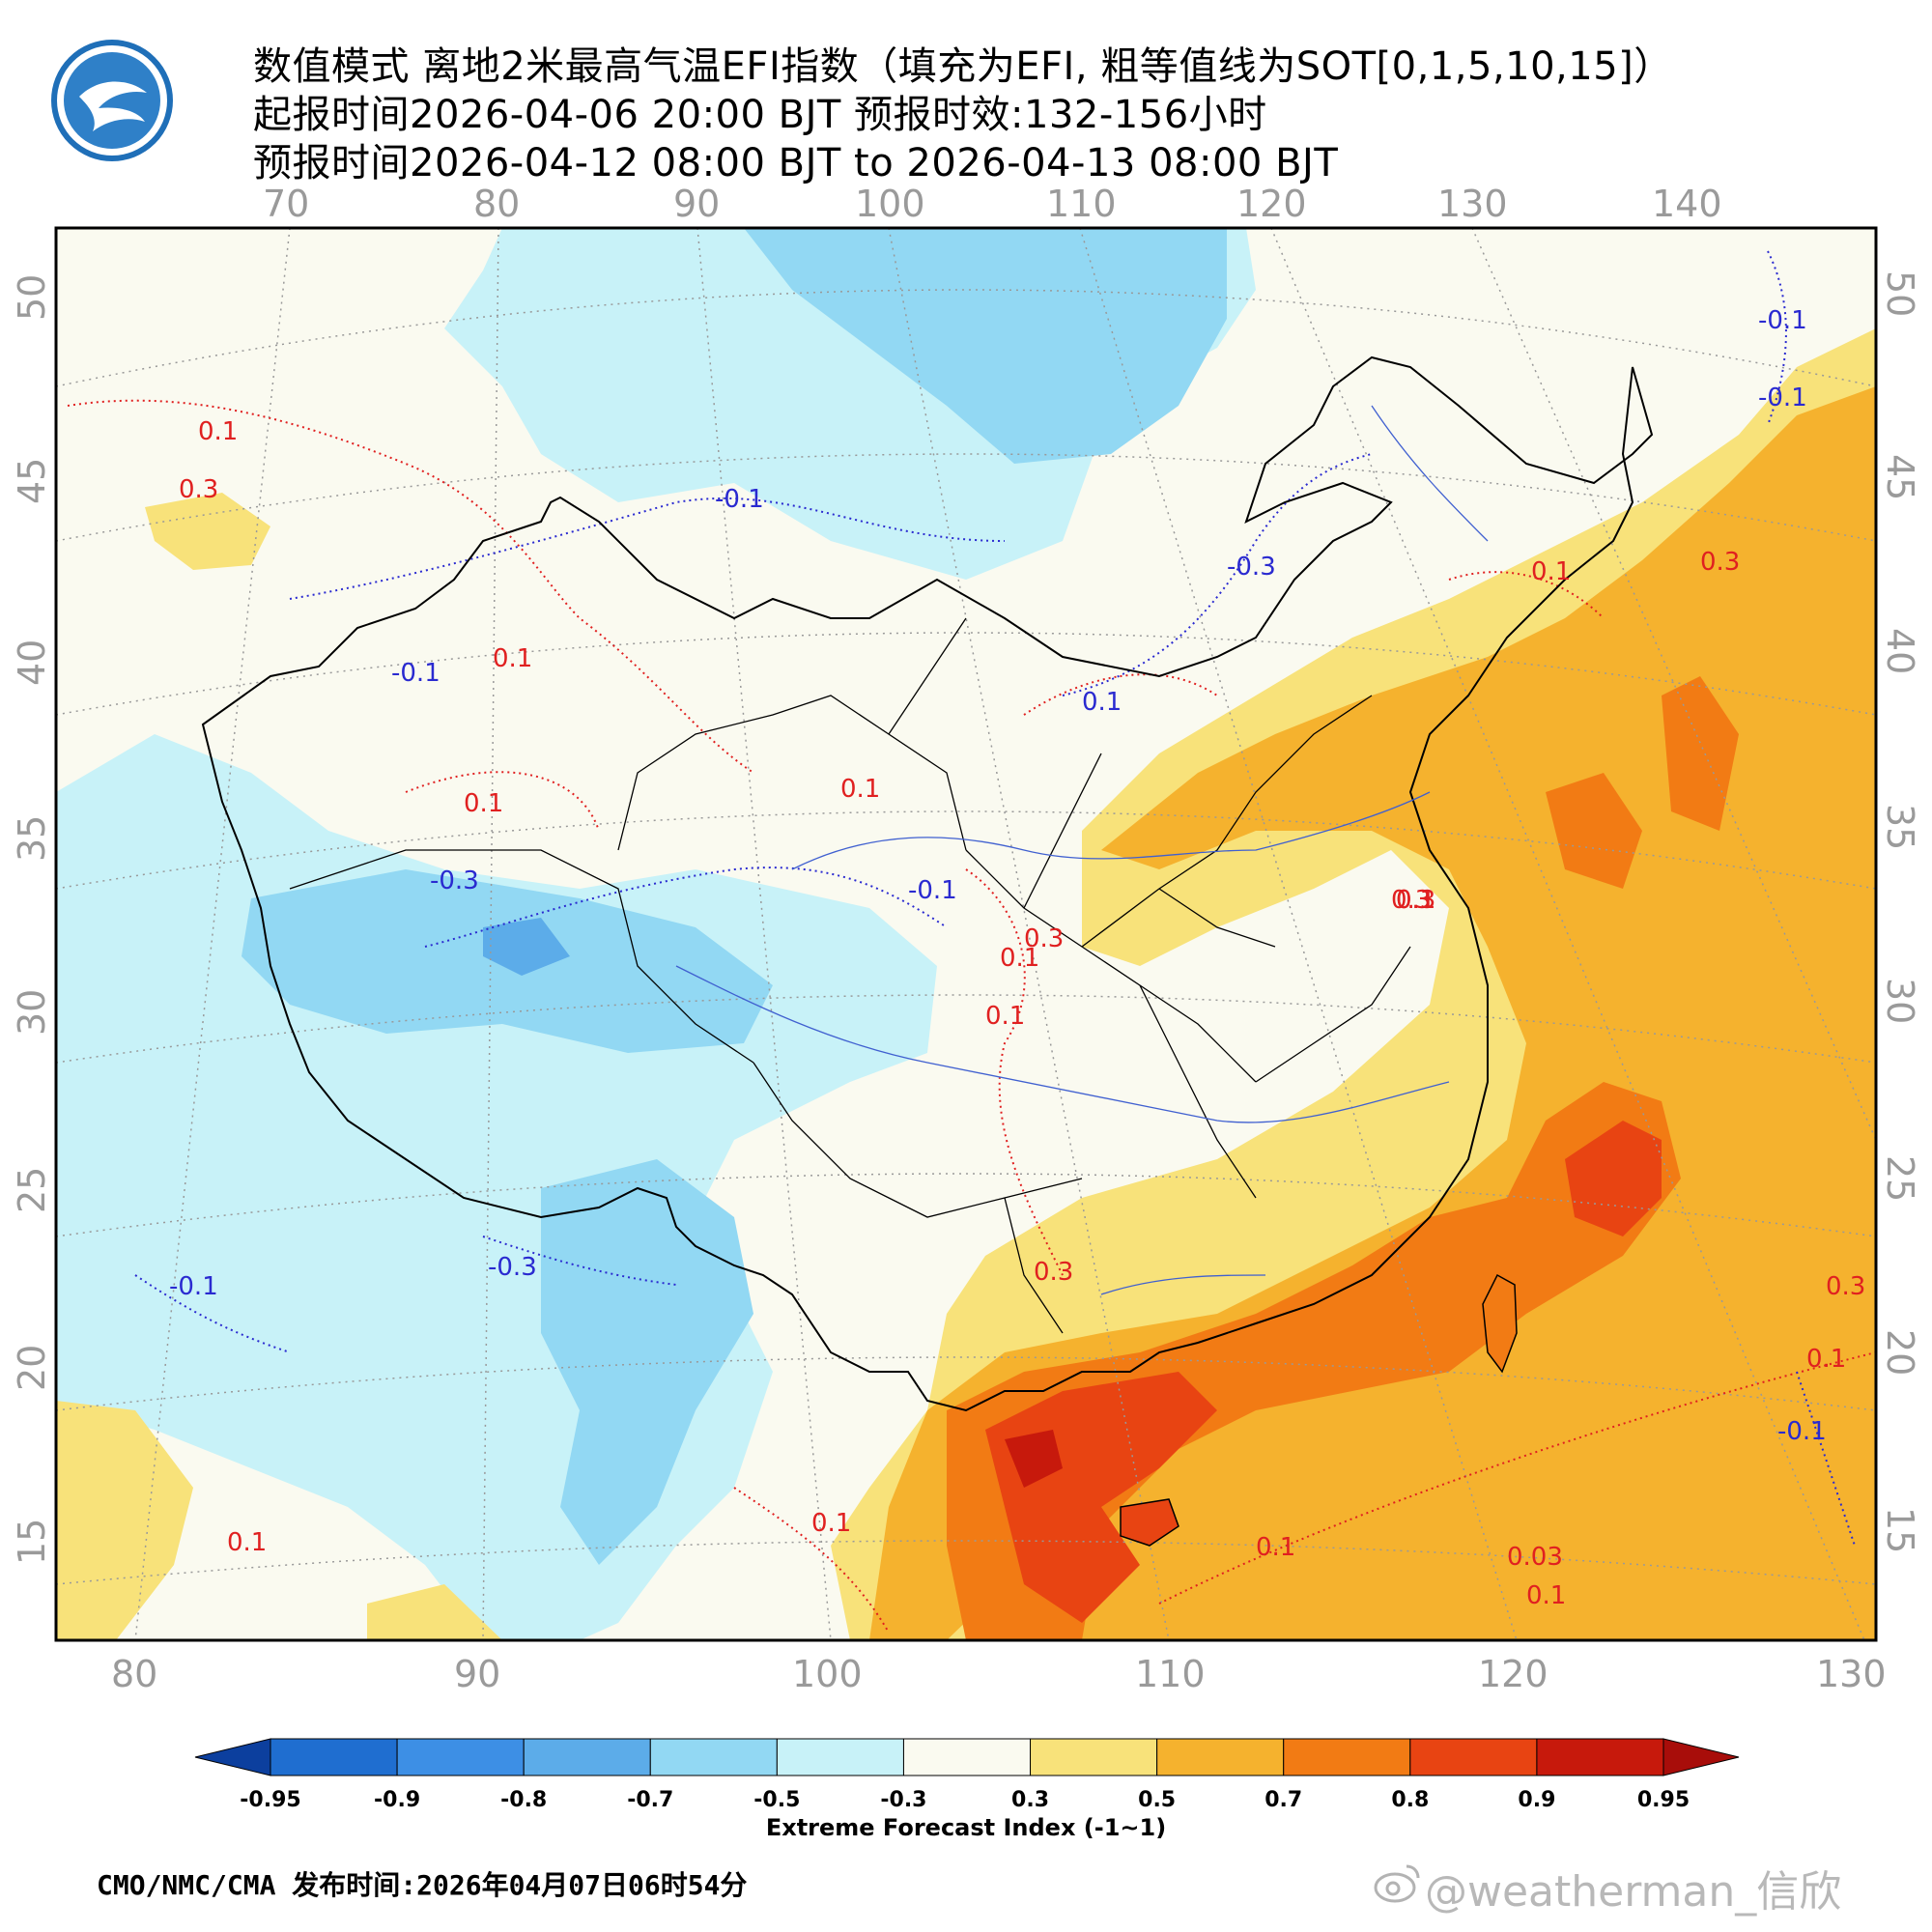 The height and width of the screenshot is (1932, 1932). I want to click on hainan, so click(1149, 1522).